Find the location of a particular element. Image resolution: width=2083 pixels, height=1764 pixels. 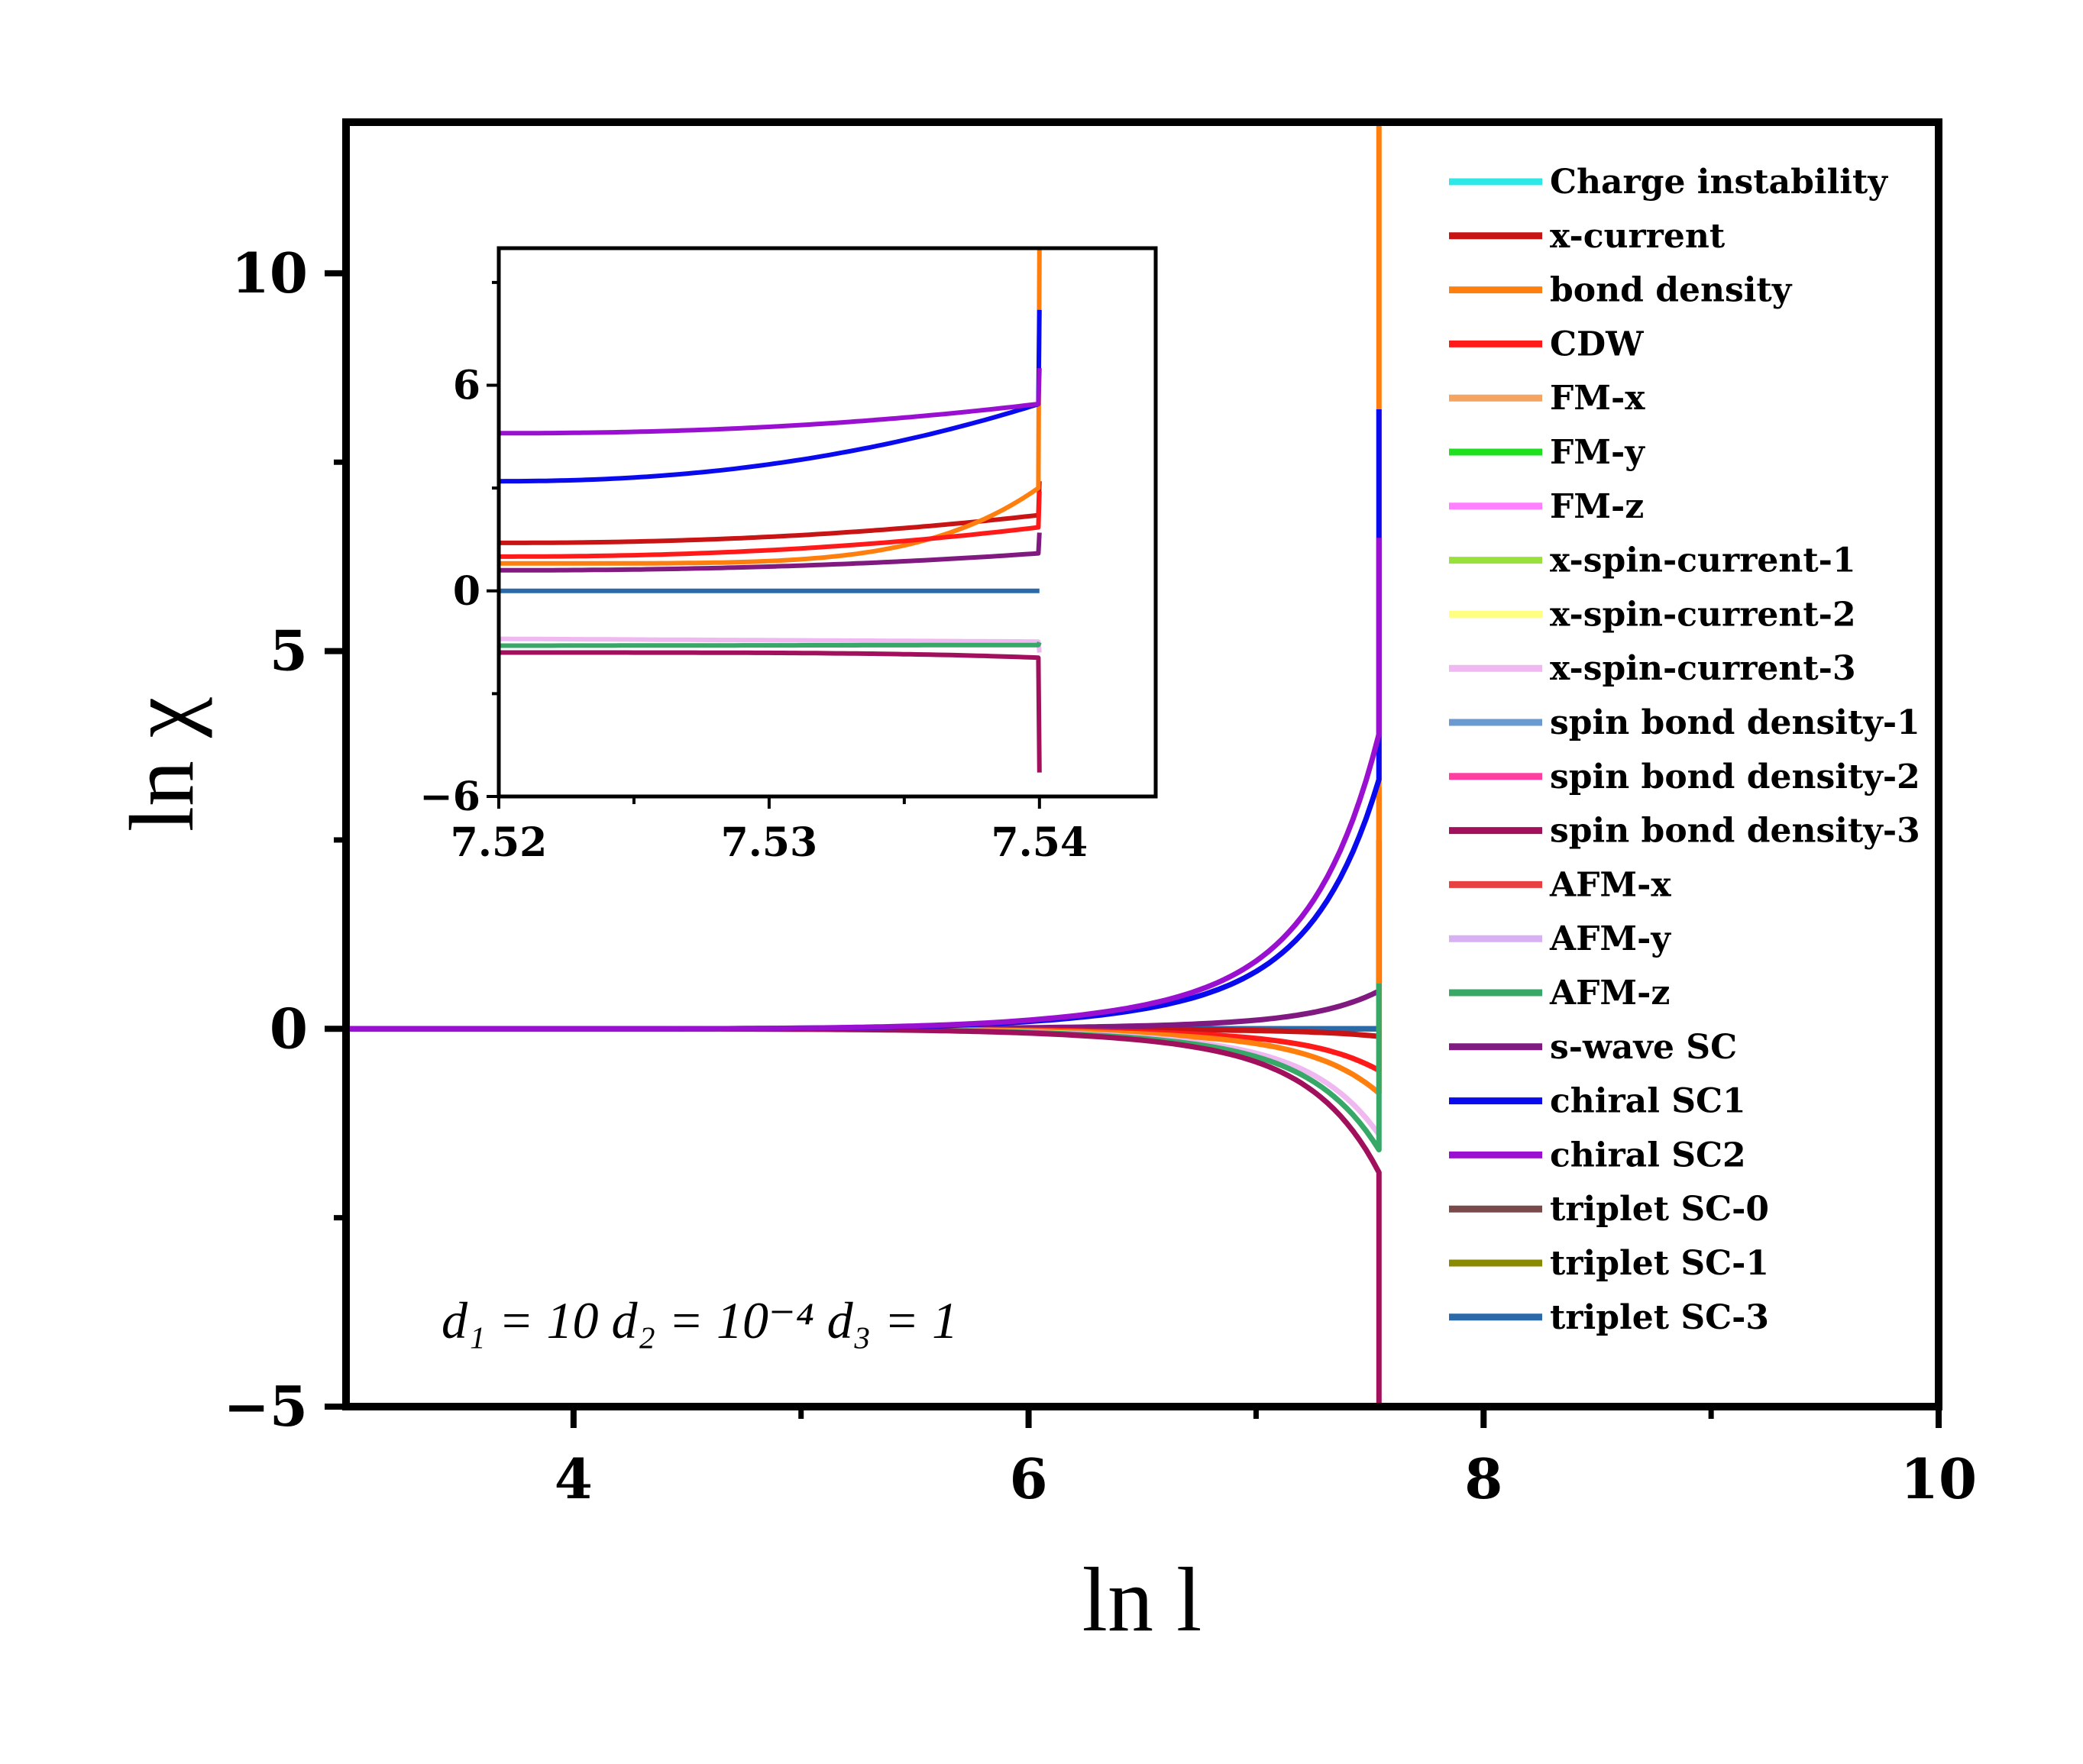

legend-item: x-spin-current-2 is located at coordinates (1652, 614).